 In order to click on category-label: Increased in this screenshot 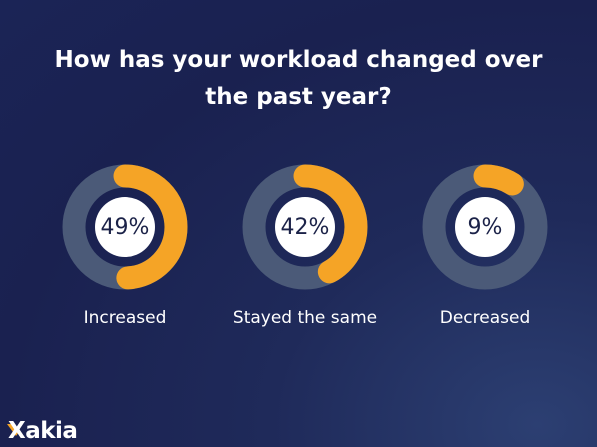, I will do `click(125, 318)`.